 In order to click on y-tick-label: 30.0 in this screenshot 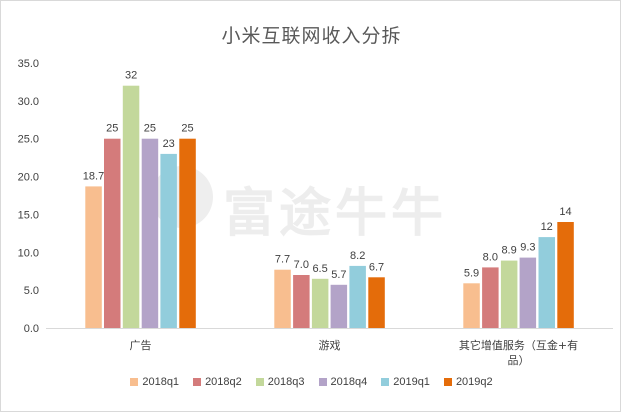, I will do `click(28, 102)`.